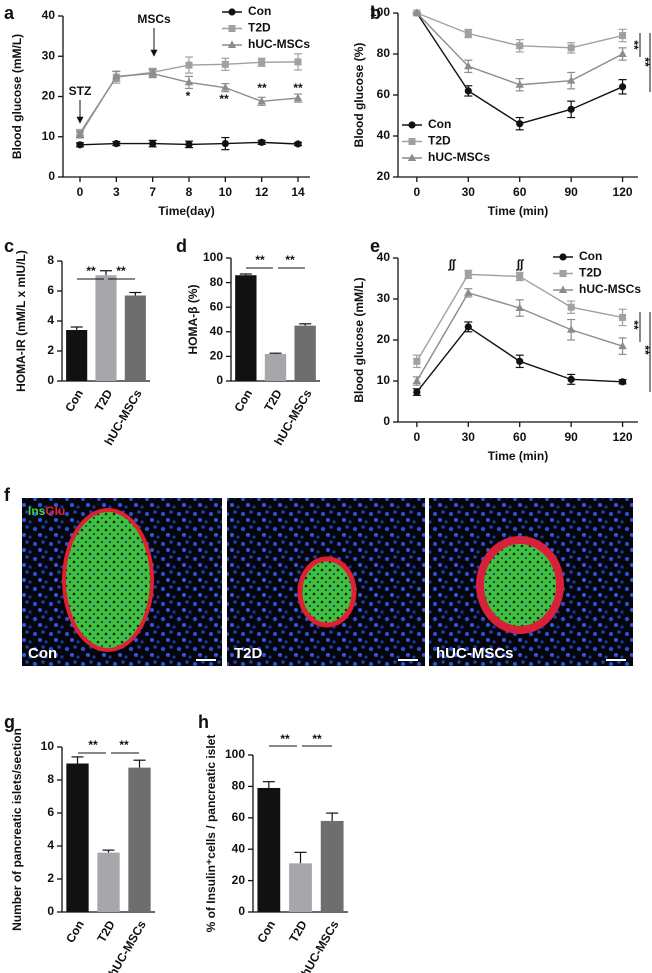  I want to click on annotation: MSCs, so click(154, 19).